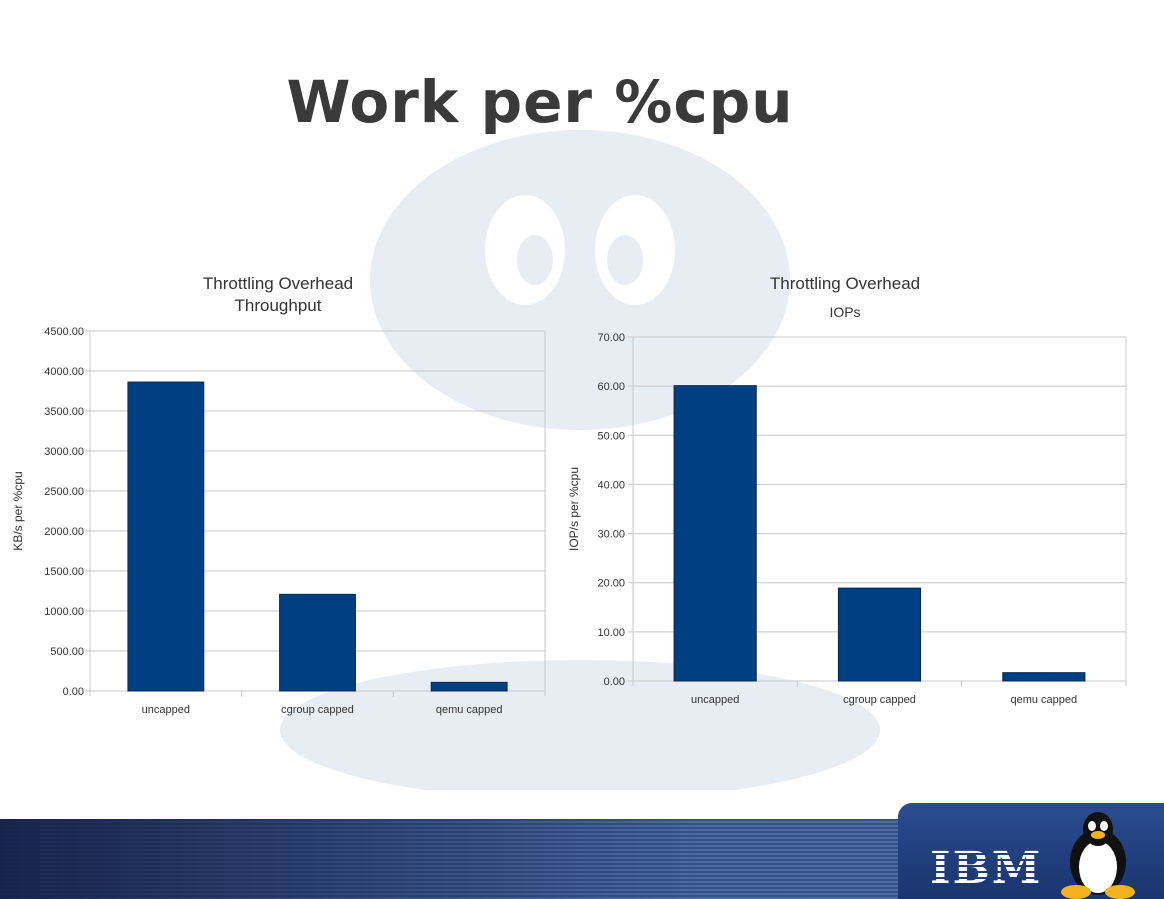 This screenshot has width=1164, height=899. What do you see at coordinates (67, 652) in the screenshot?
I see `y-tick-label: 500.00` at bounding box center [67, 652].